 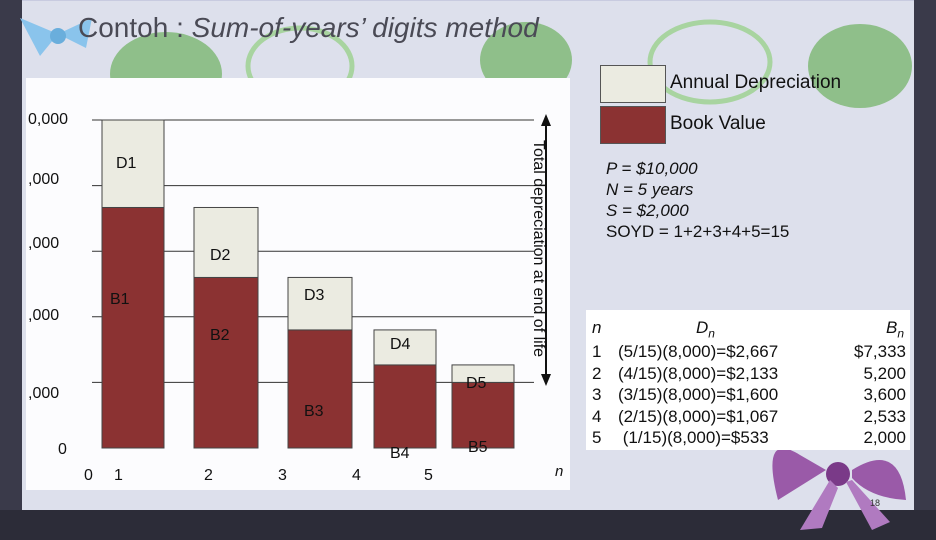 What do you see at coordinates (652, 168) in the screenshot?
I see `param-p: P = $10,000` at bounding box center [652, 168].